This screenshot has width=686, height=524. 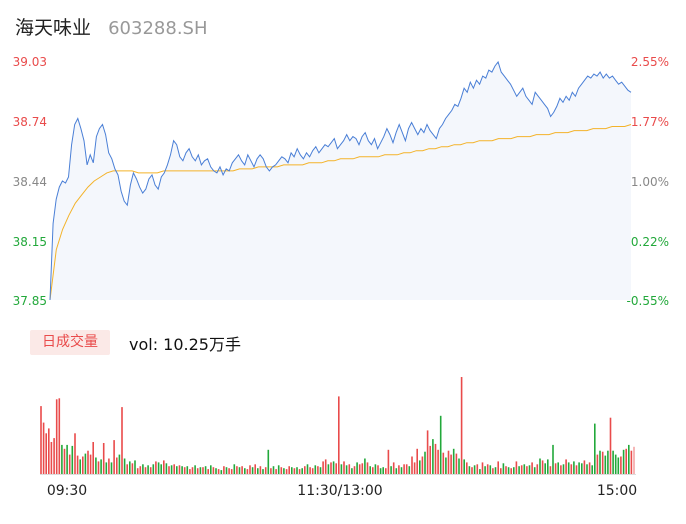 I want to click on y-tick-left: 38.15, so click(x=30, y=242).